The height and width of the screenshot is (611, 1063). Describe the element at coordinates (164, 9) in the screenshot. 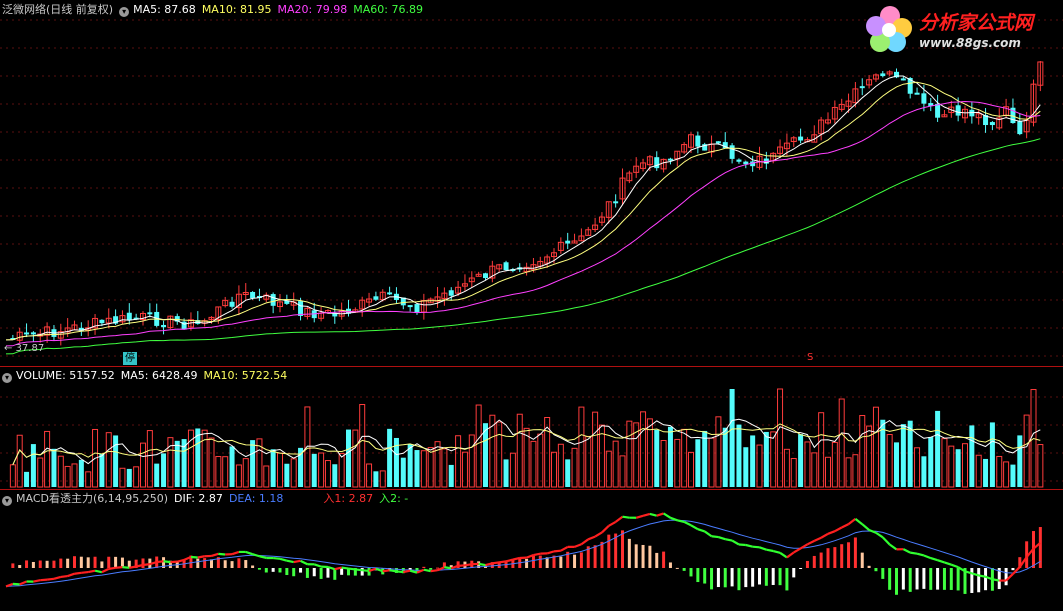

I see `ma5-label: MA5: 87.68` at that location.